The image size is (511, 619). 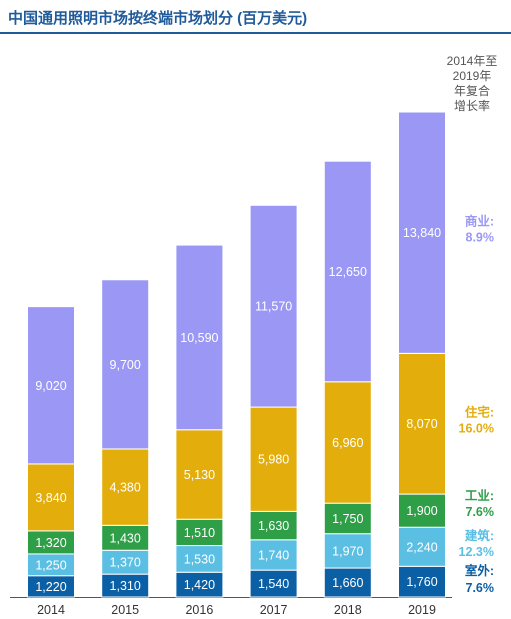 What do you see at coordinates (480, 238) in the screenshot?
I see `legend-cagr-value: 8.9%` at bounding box center [480, 238].